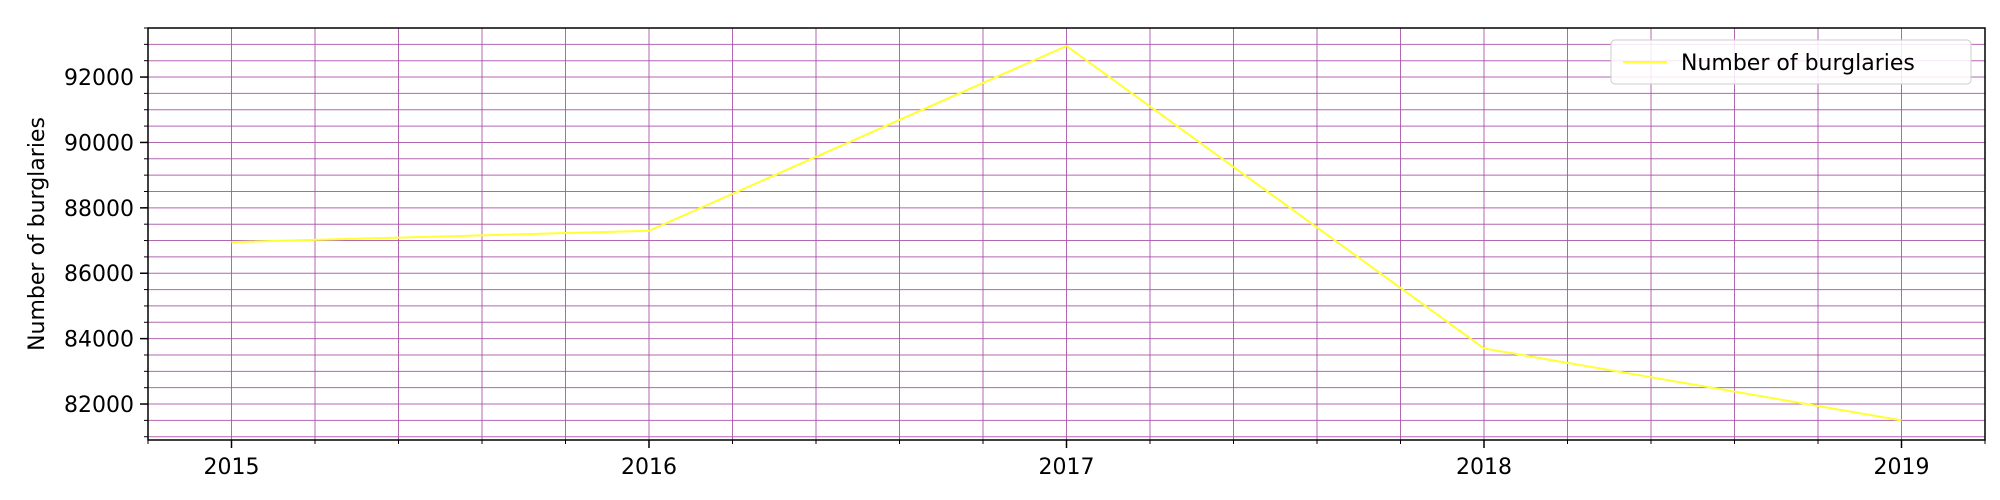 The image size is (2000, 500). What do you see at coordinates (1798, 63) in the screenshot?
I see `legend-entry-label: Number of burglaries` at bounding box center [1798, 63].